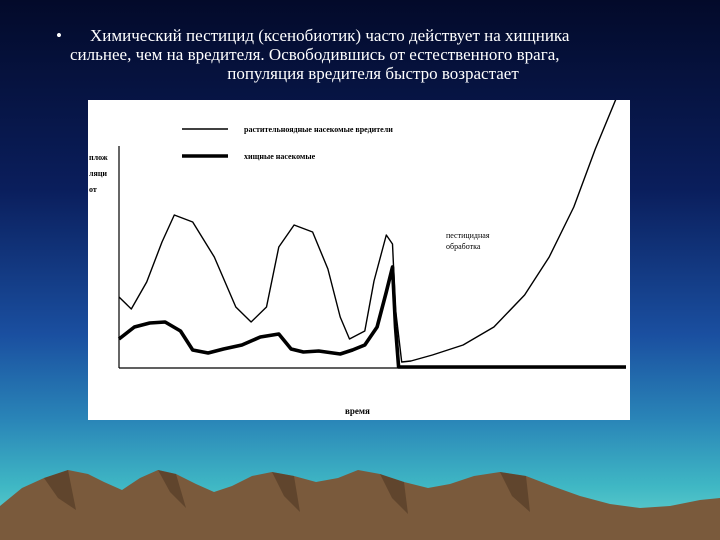 The height and width of the screenshot is (540, 720). Describe the element at coordinates (93, 189) in the screenshot. I see `y-axis-label-line-3: от` at that location.